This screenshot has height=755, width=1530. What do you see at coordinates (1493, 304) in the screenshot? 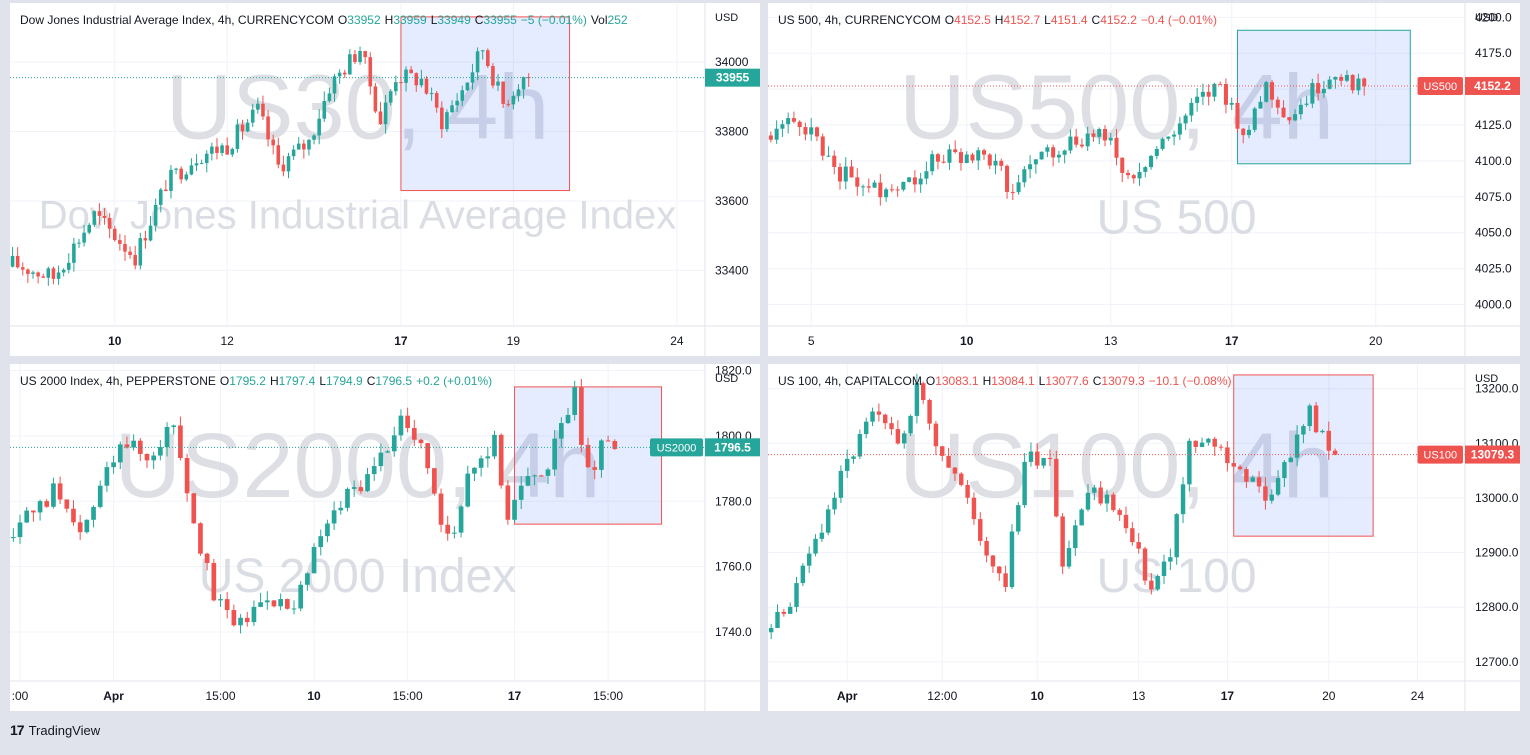
I see `y-tick-label: 4000.0` at bounding box center [1493, 304].